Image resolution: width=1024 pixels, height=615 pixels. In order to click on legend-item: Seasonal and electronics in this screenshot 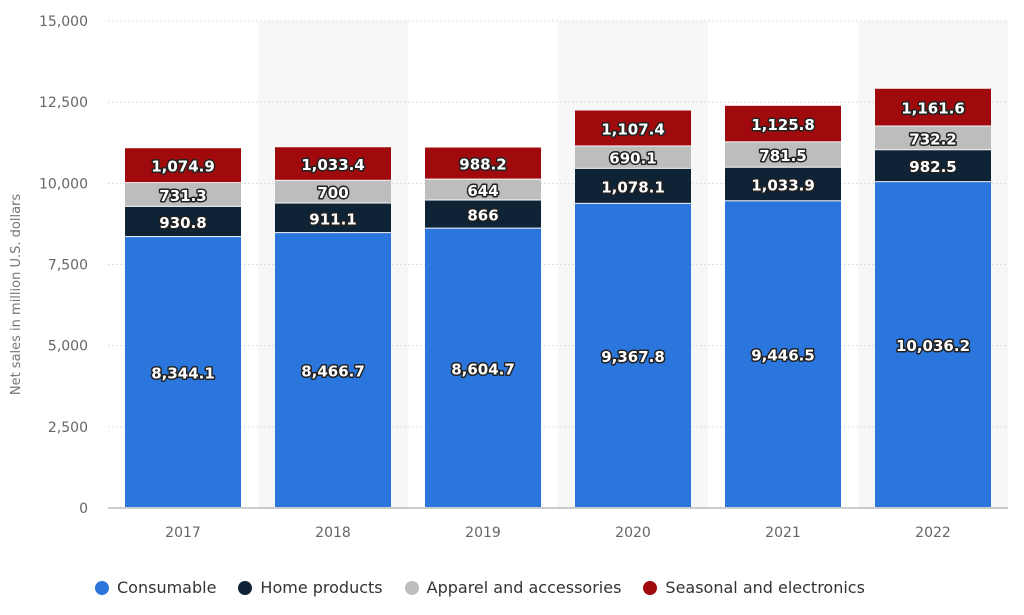, I will do `click(754, 587)`.